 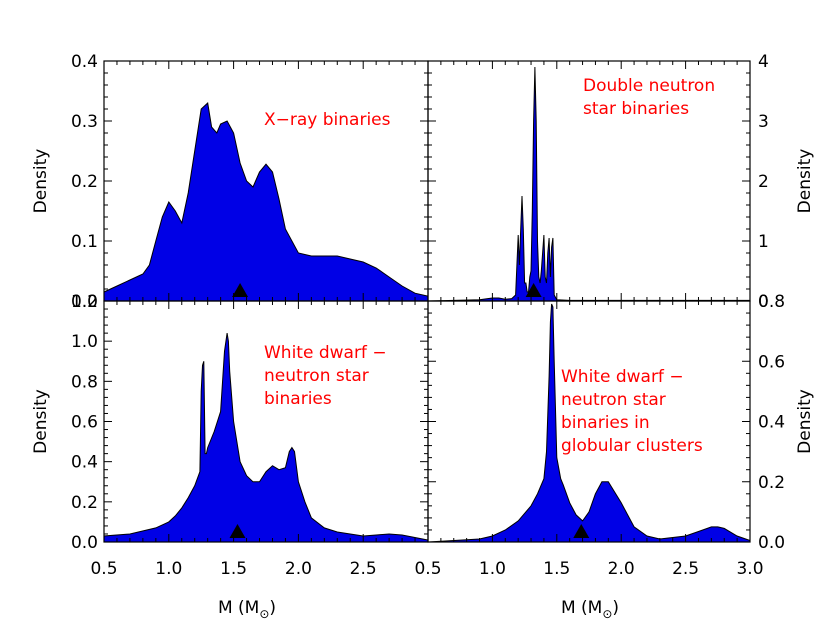 I want to click on y-tick-label: 1.0, so click(x=84, y=342).